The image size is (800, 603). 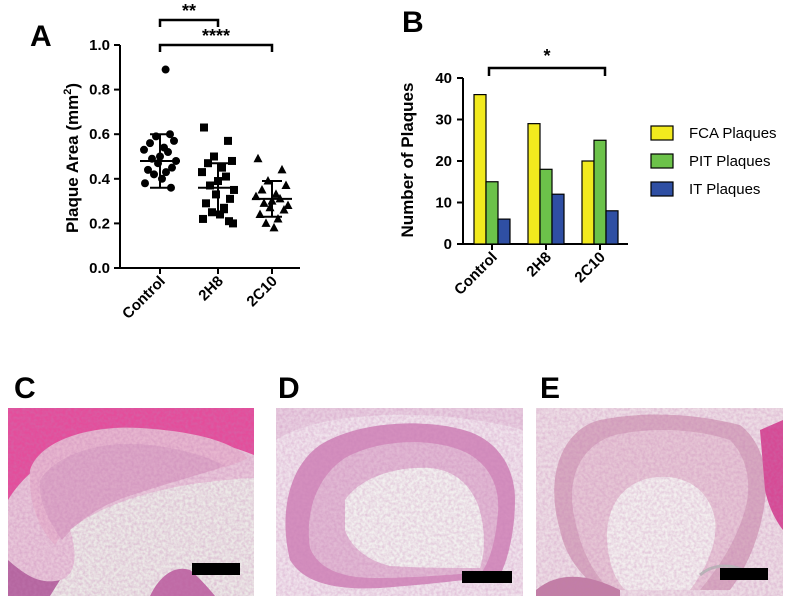 What do you see at coordinates (399, 502) in the screenshot?
I see `histology-image-d` at bounding box center [399, 502].